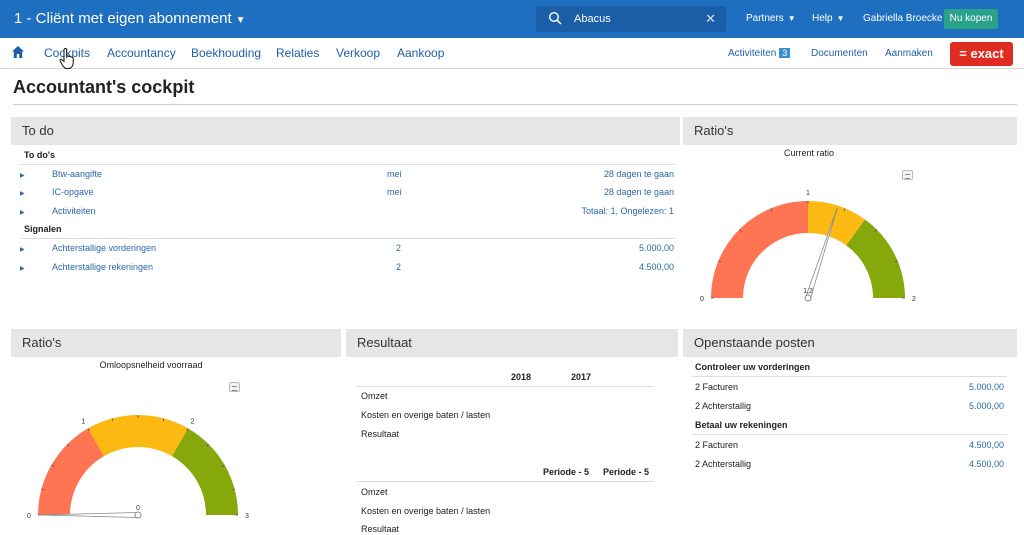  I want to click on menu-item-relaties: Relaties, so click(298, 53).